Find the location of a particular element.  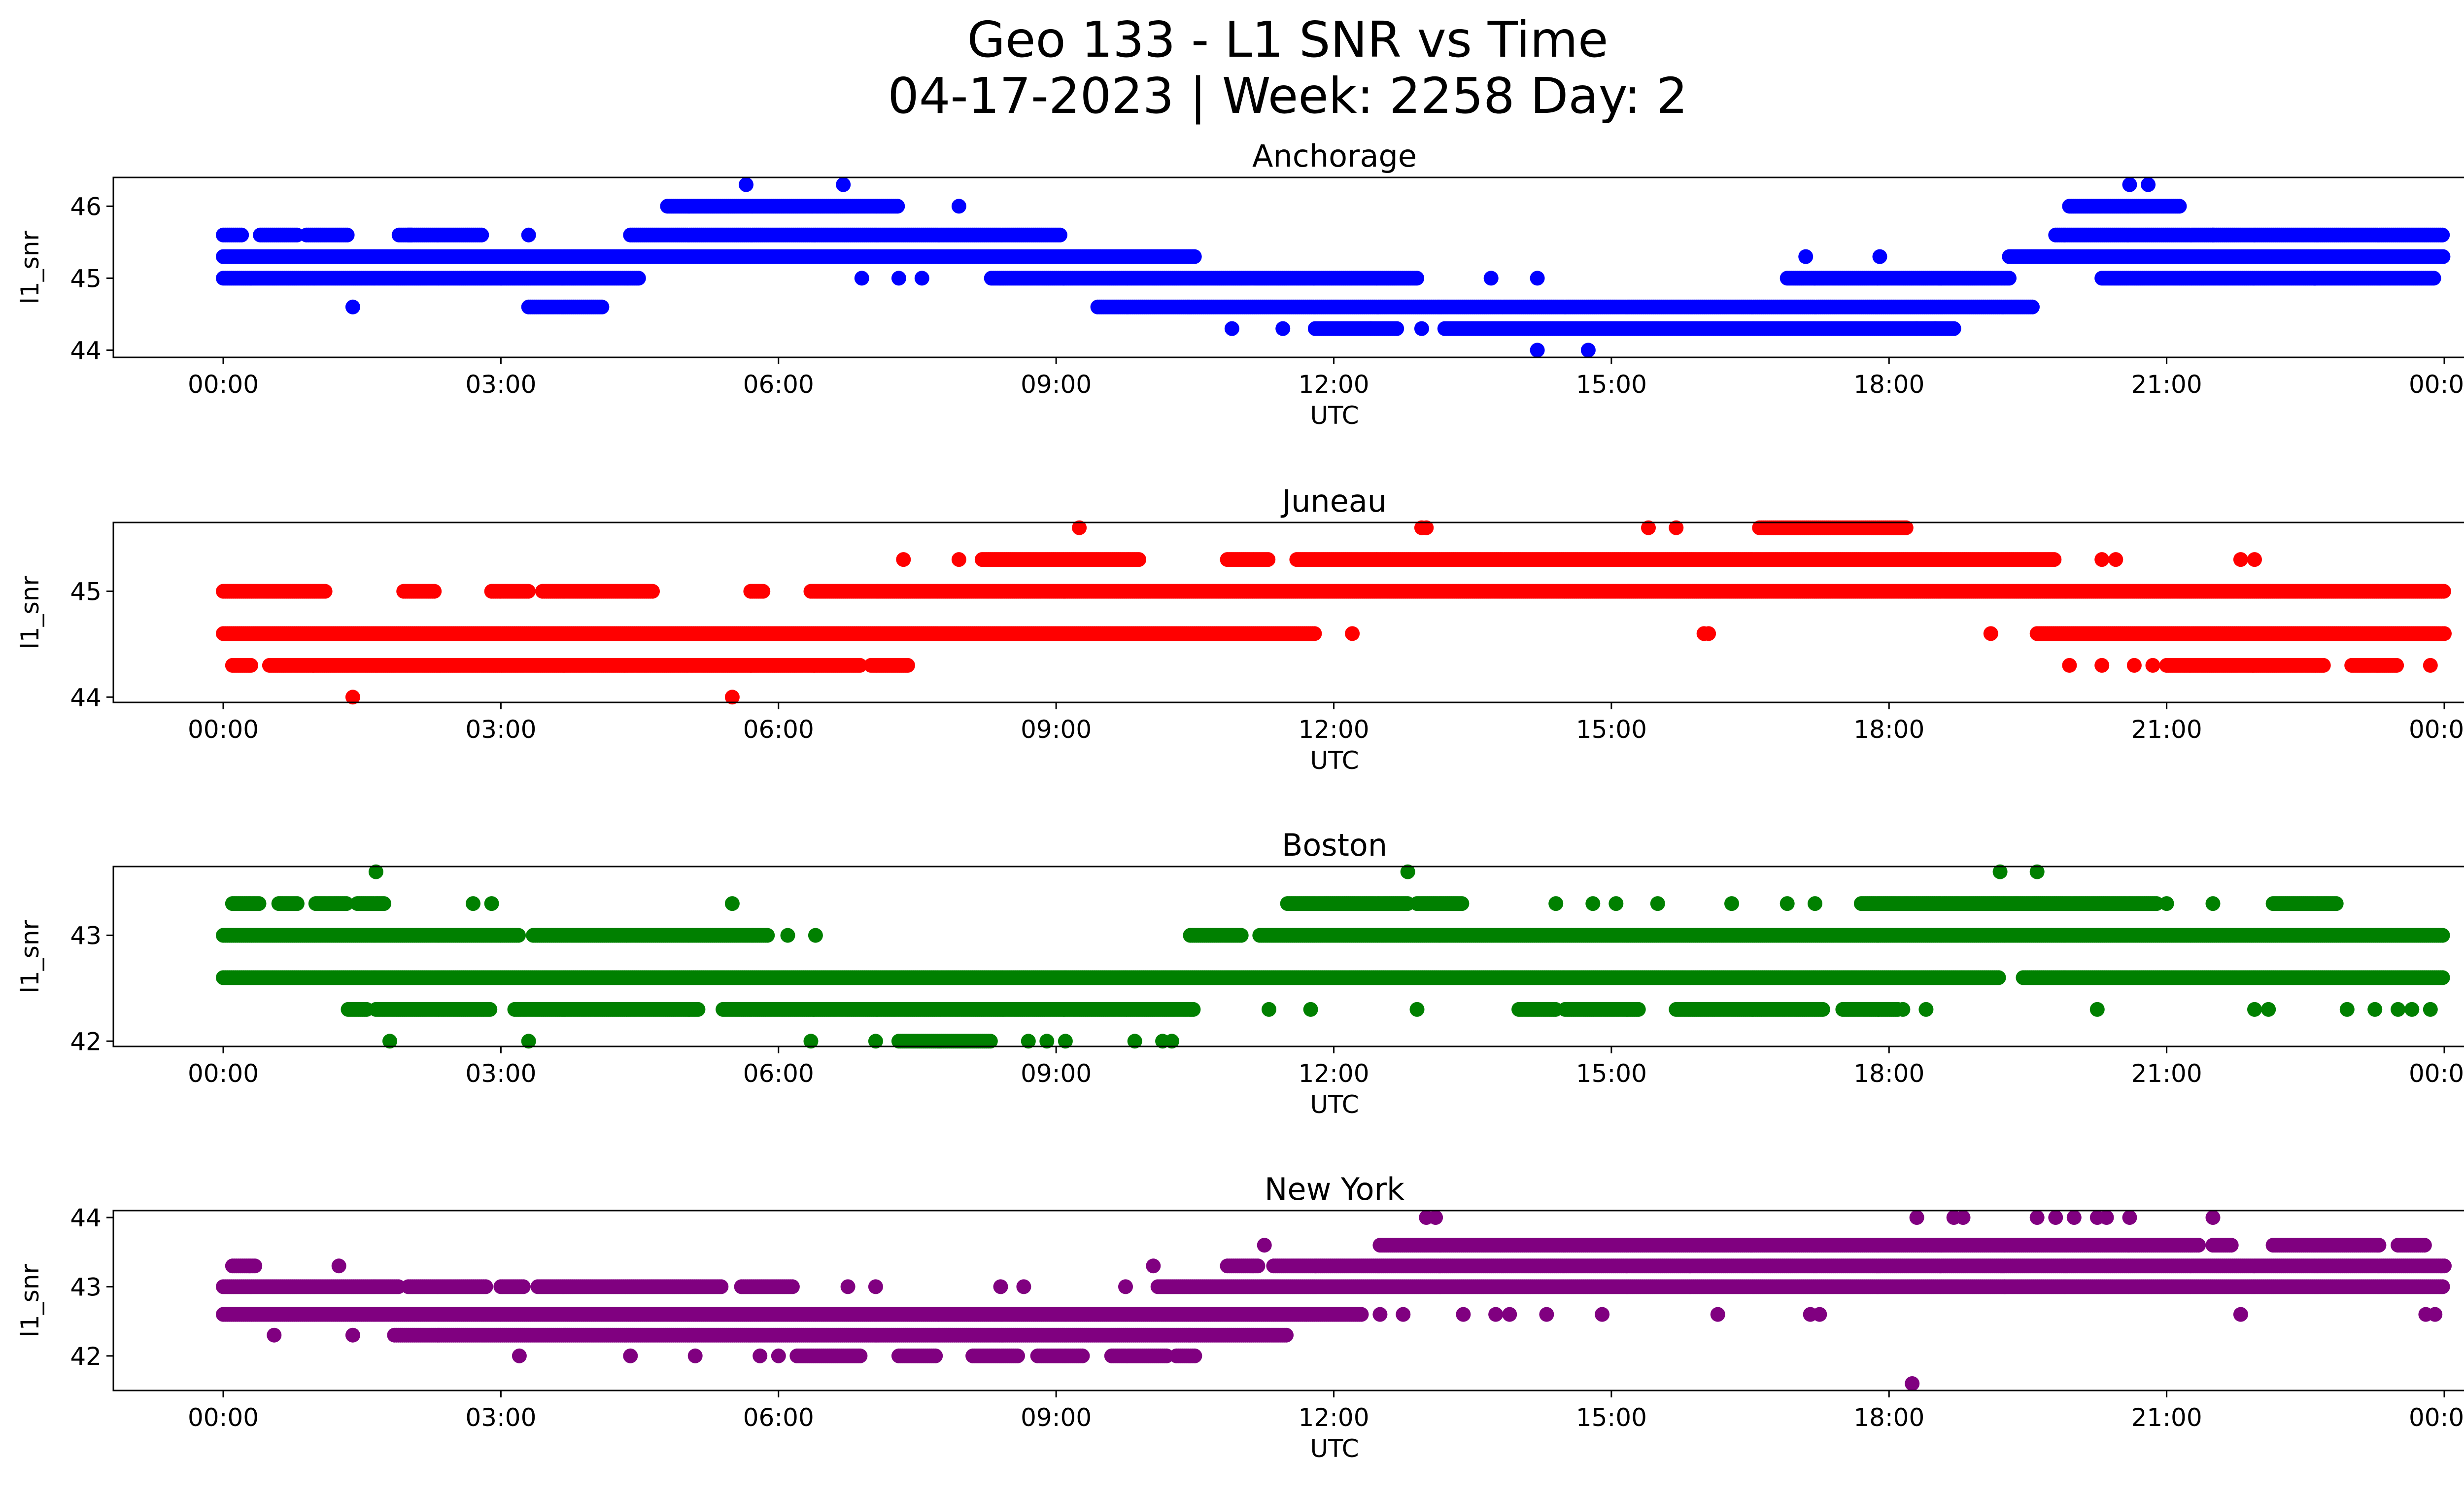

subplot-title: Juneau is located at coordinates (1333, 501).